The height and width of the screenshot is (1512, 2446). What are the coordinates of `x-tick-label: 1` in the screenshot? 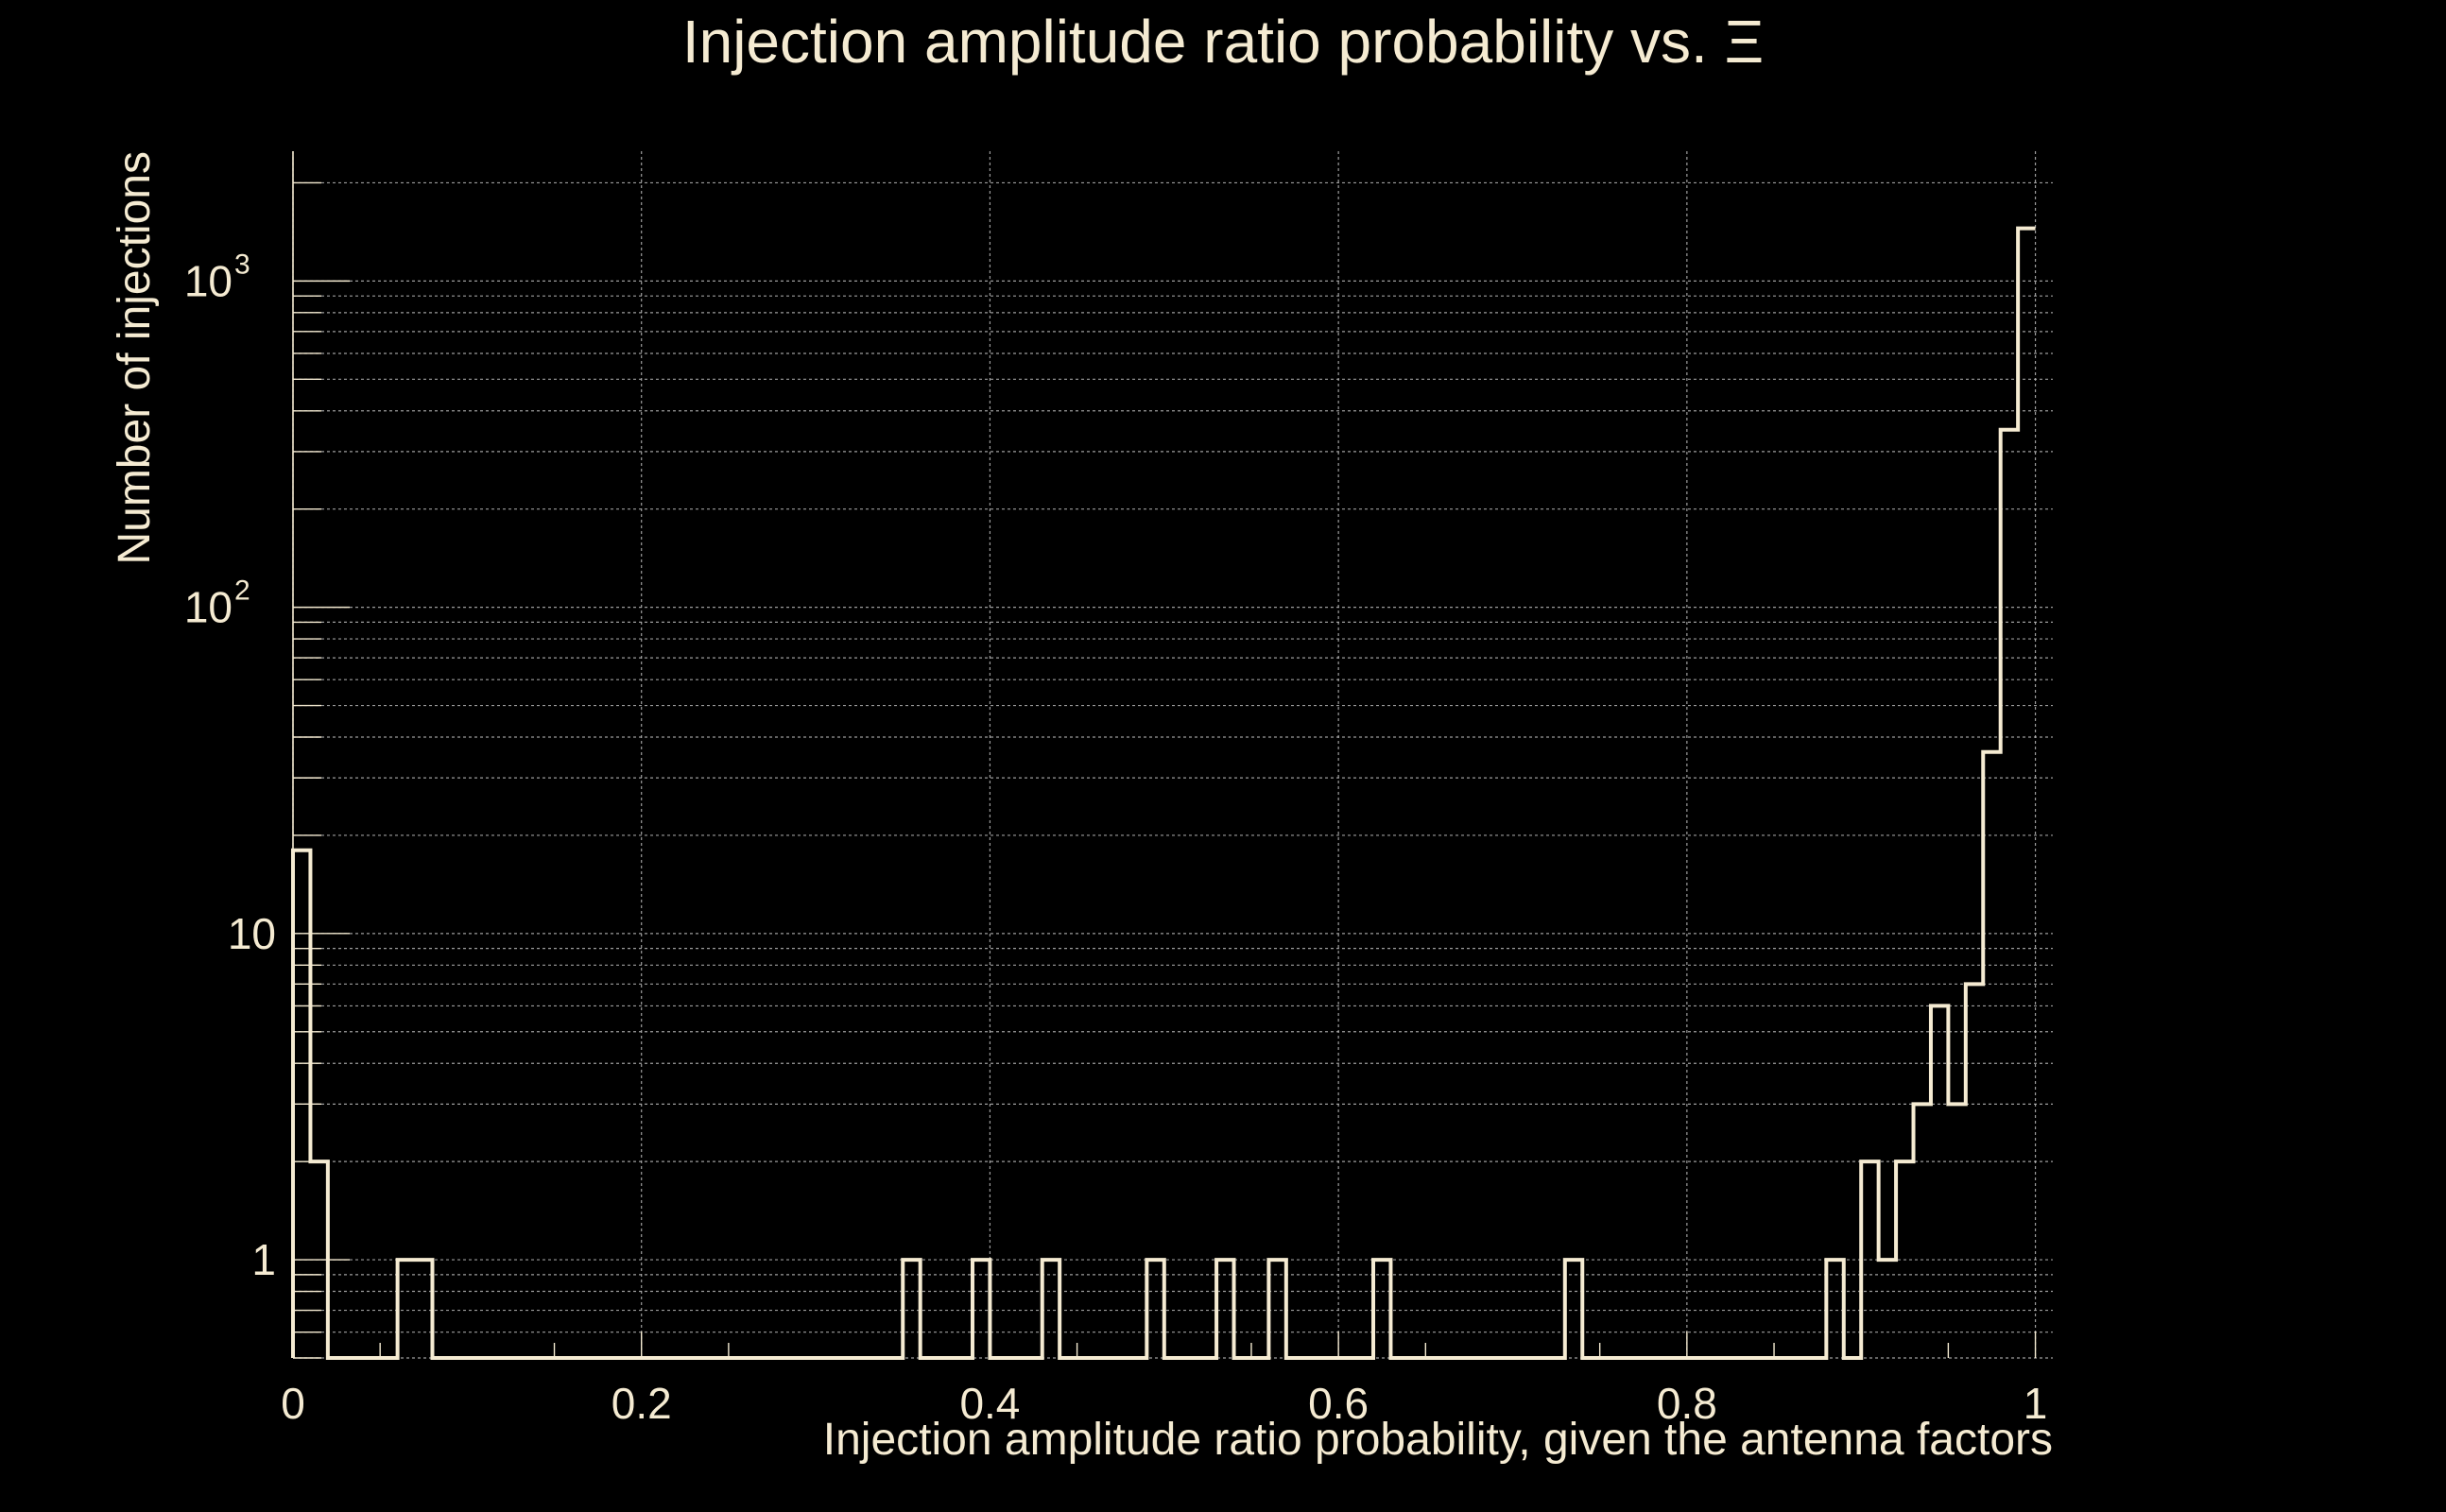 It's located at (2036, 1403).